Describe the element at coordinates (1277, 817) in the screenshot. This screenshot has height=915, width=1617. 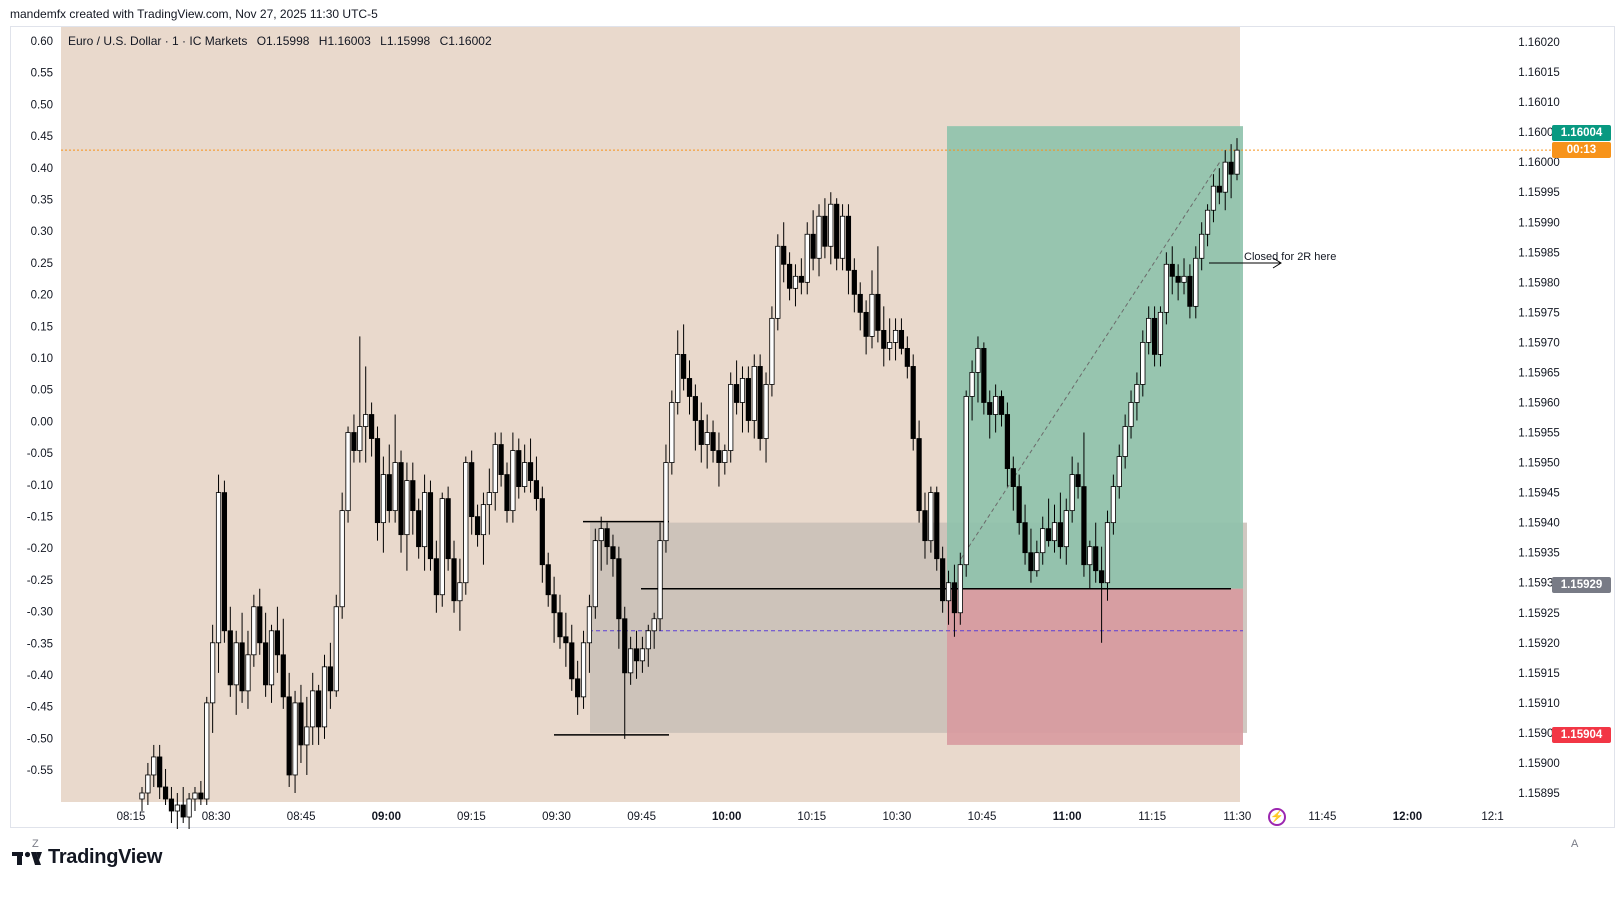
I see `flash-icon: ⚡` at that location.